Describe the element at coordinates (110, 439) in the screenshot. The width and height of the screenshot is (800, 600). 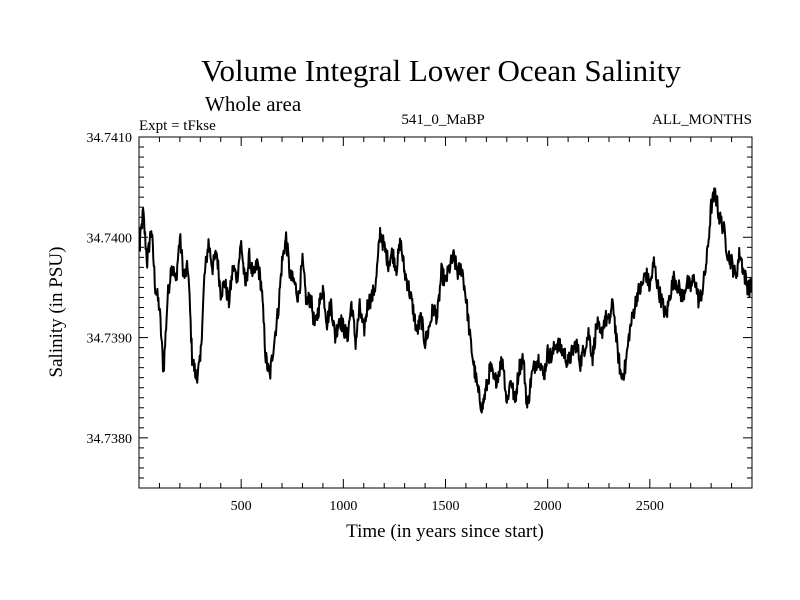
I see `y-tick-label: 34.7380` at that location.